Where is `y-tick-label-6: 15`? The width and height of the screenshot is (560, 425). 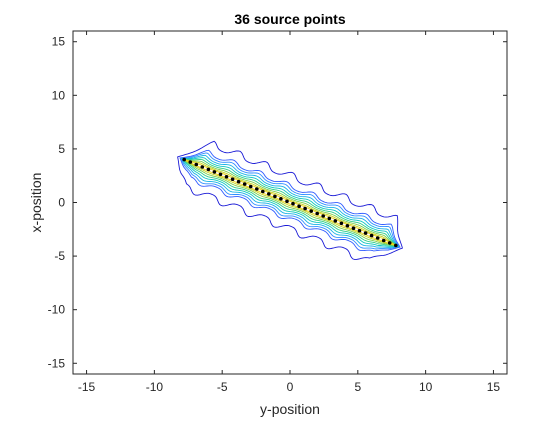 y-tick-label-6: 15 is located at coordinates (59, 42).